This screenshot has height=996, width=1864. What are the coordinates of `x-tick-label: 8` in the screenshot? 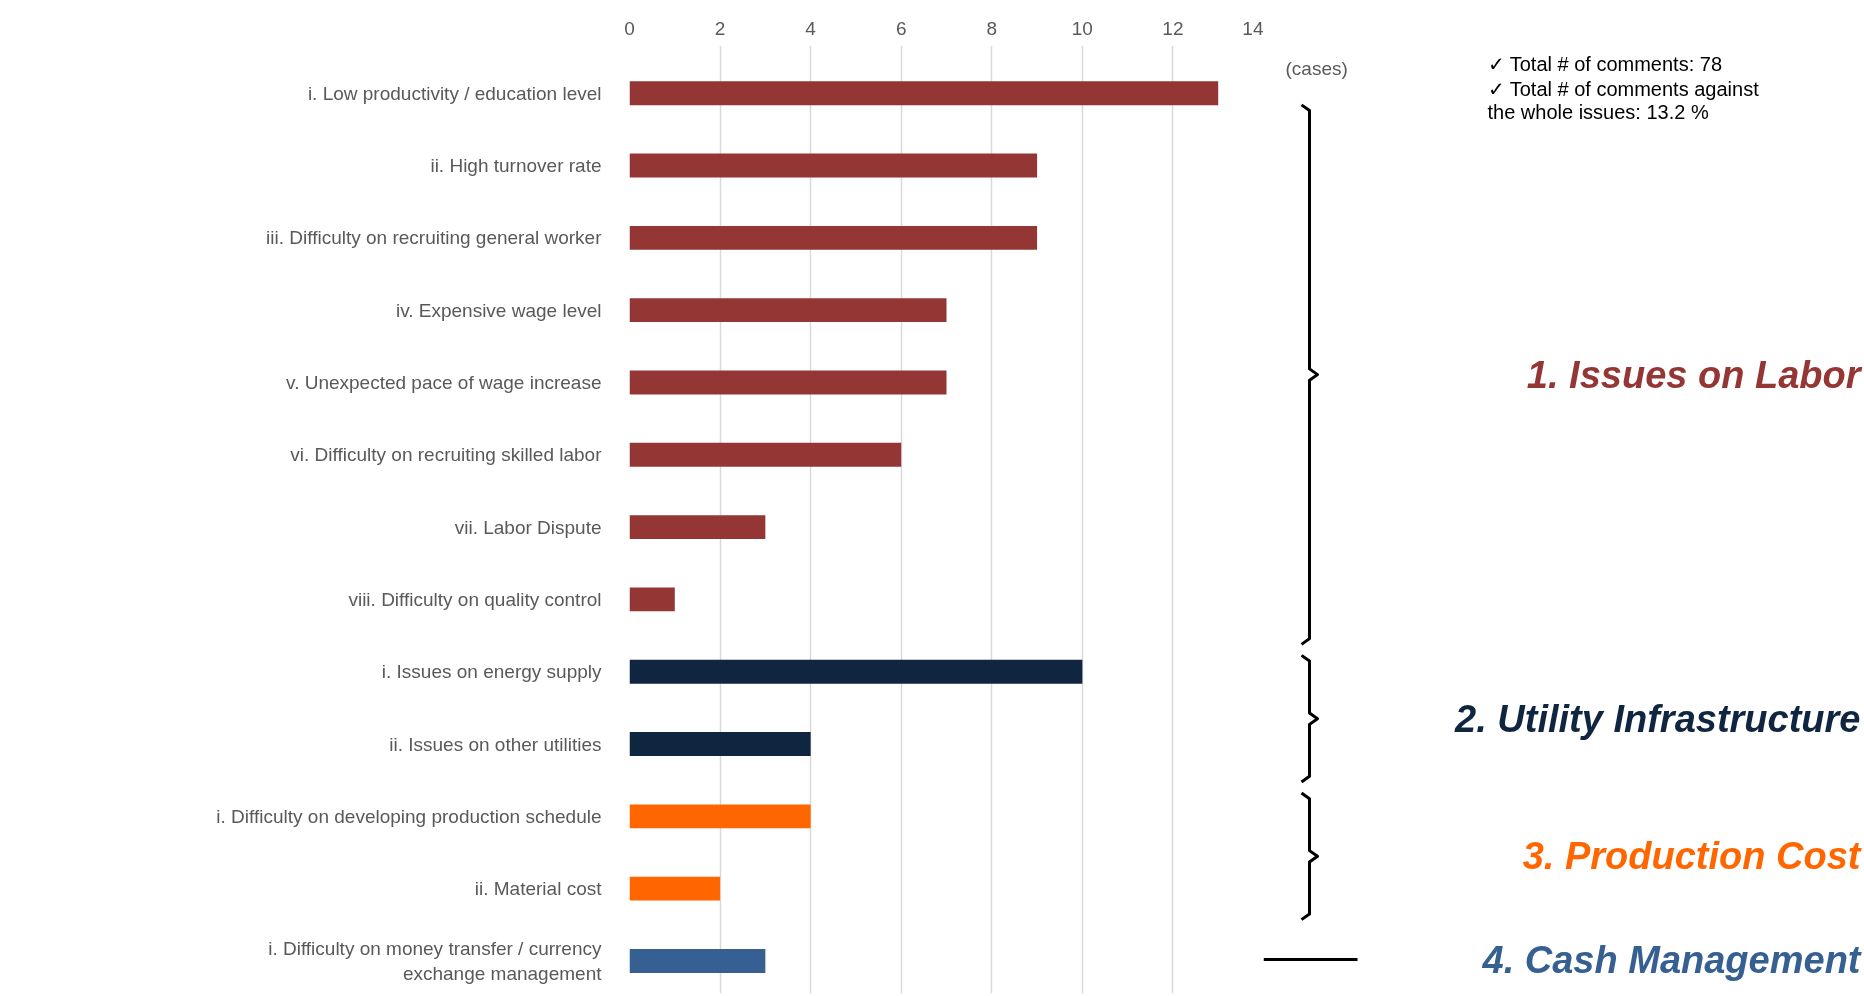 It's located at (992, 28).